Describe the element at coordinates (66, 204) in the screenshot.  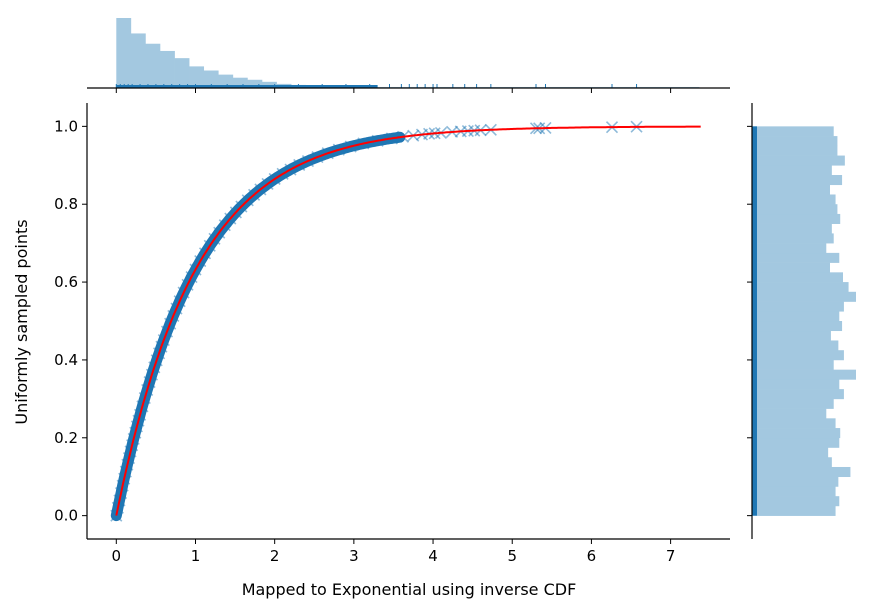
I see `y-tick-label: 0.8` at that location.